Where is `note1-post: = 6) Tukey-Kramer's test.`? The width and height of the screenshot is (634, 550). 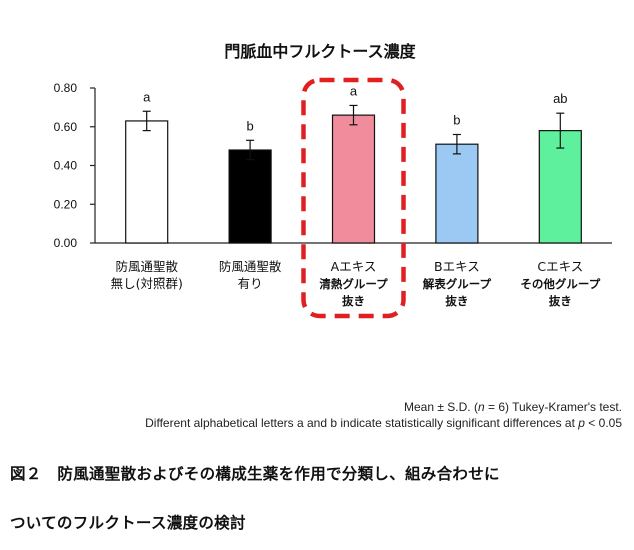
note1-post: = 6) Tukey-Kramer's test. is located at coordinates (553, 407).